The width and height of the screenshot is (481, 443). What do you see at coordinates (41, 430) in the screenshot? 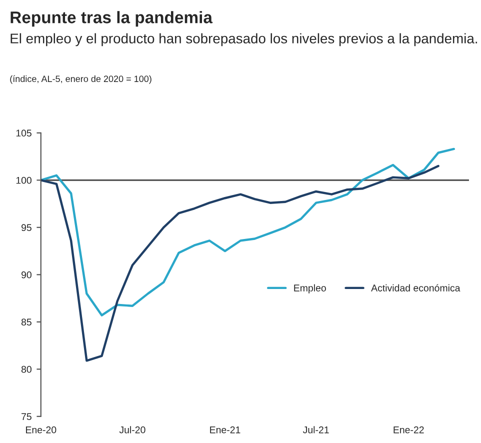
I see `x-tick-label: Ene-20` at bounding box center [41, 430].